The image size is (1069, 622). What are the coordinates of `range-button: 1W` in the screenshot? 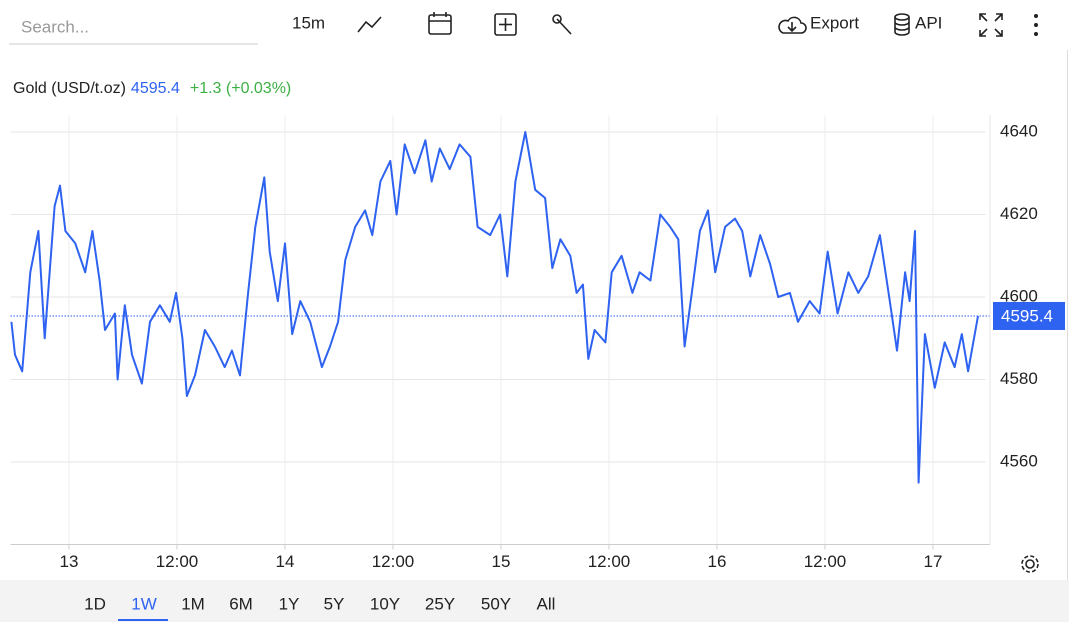 It's located at (144, 603).